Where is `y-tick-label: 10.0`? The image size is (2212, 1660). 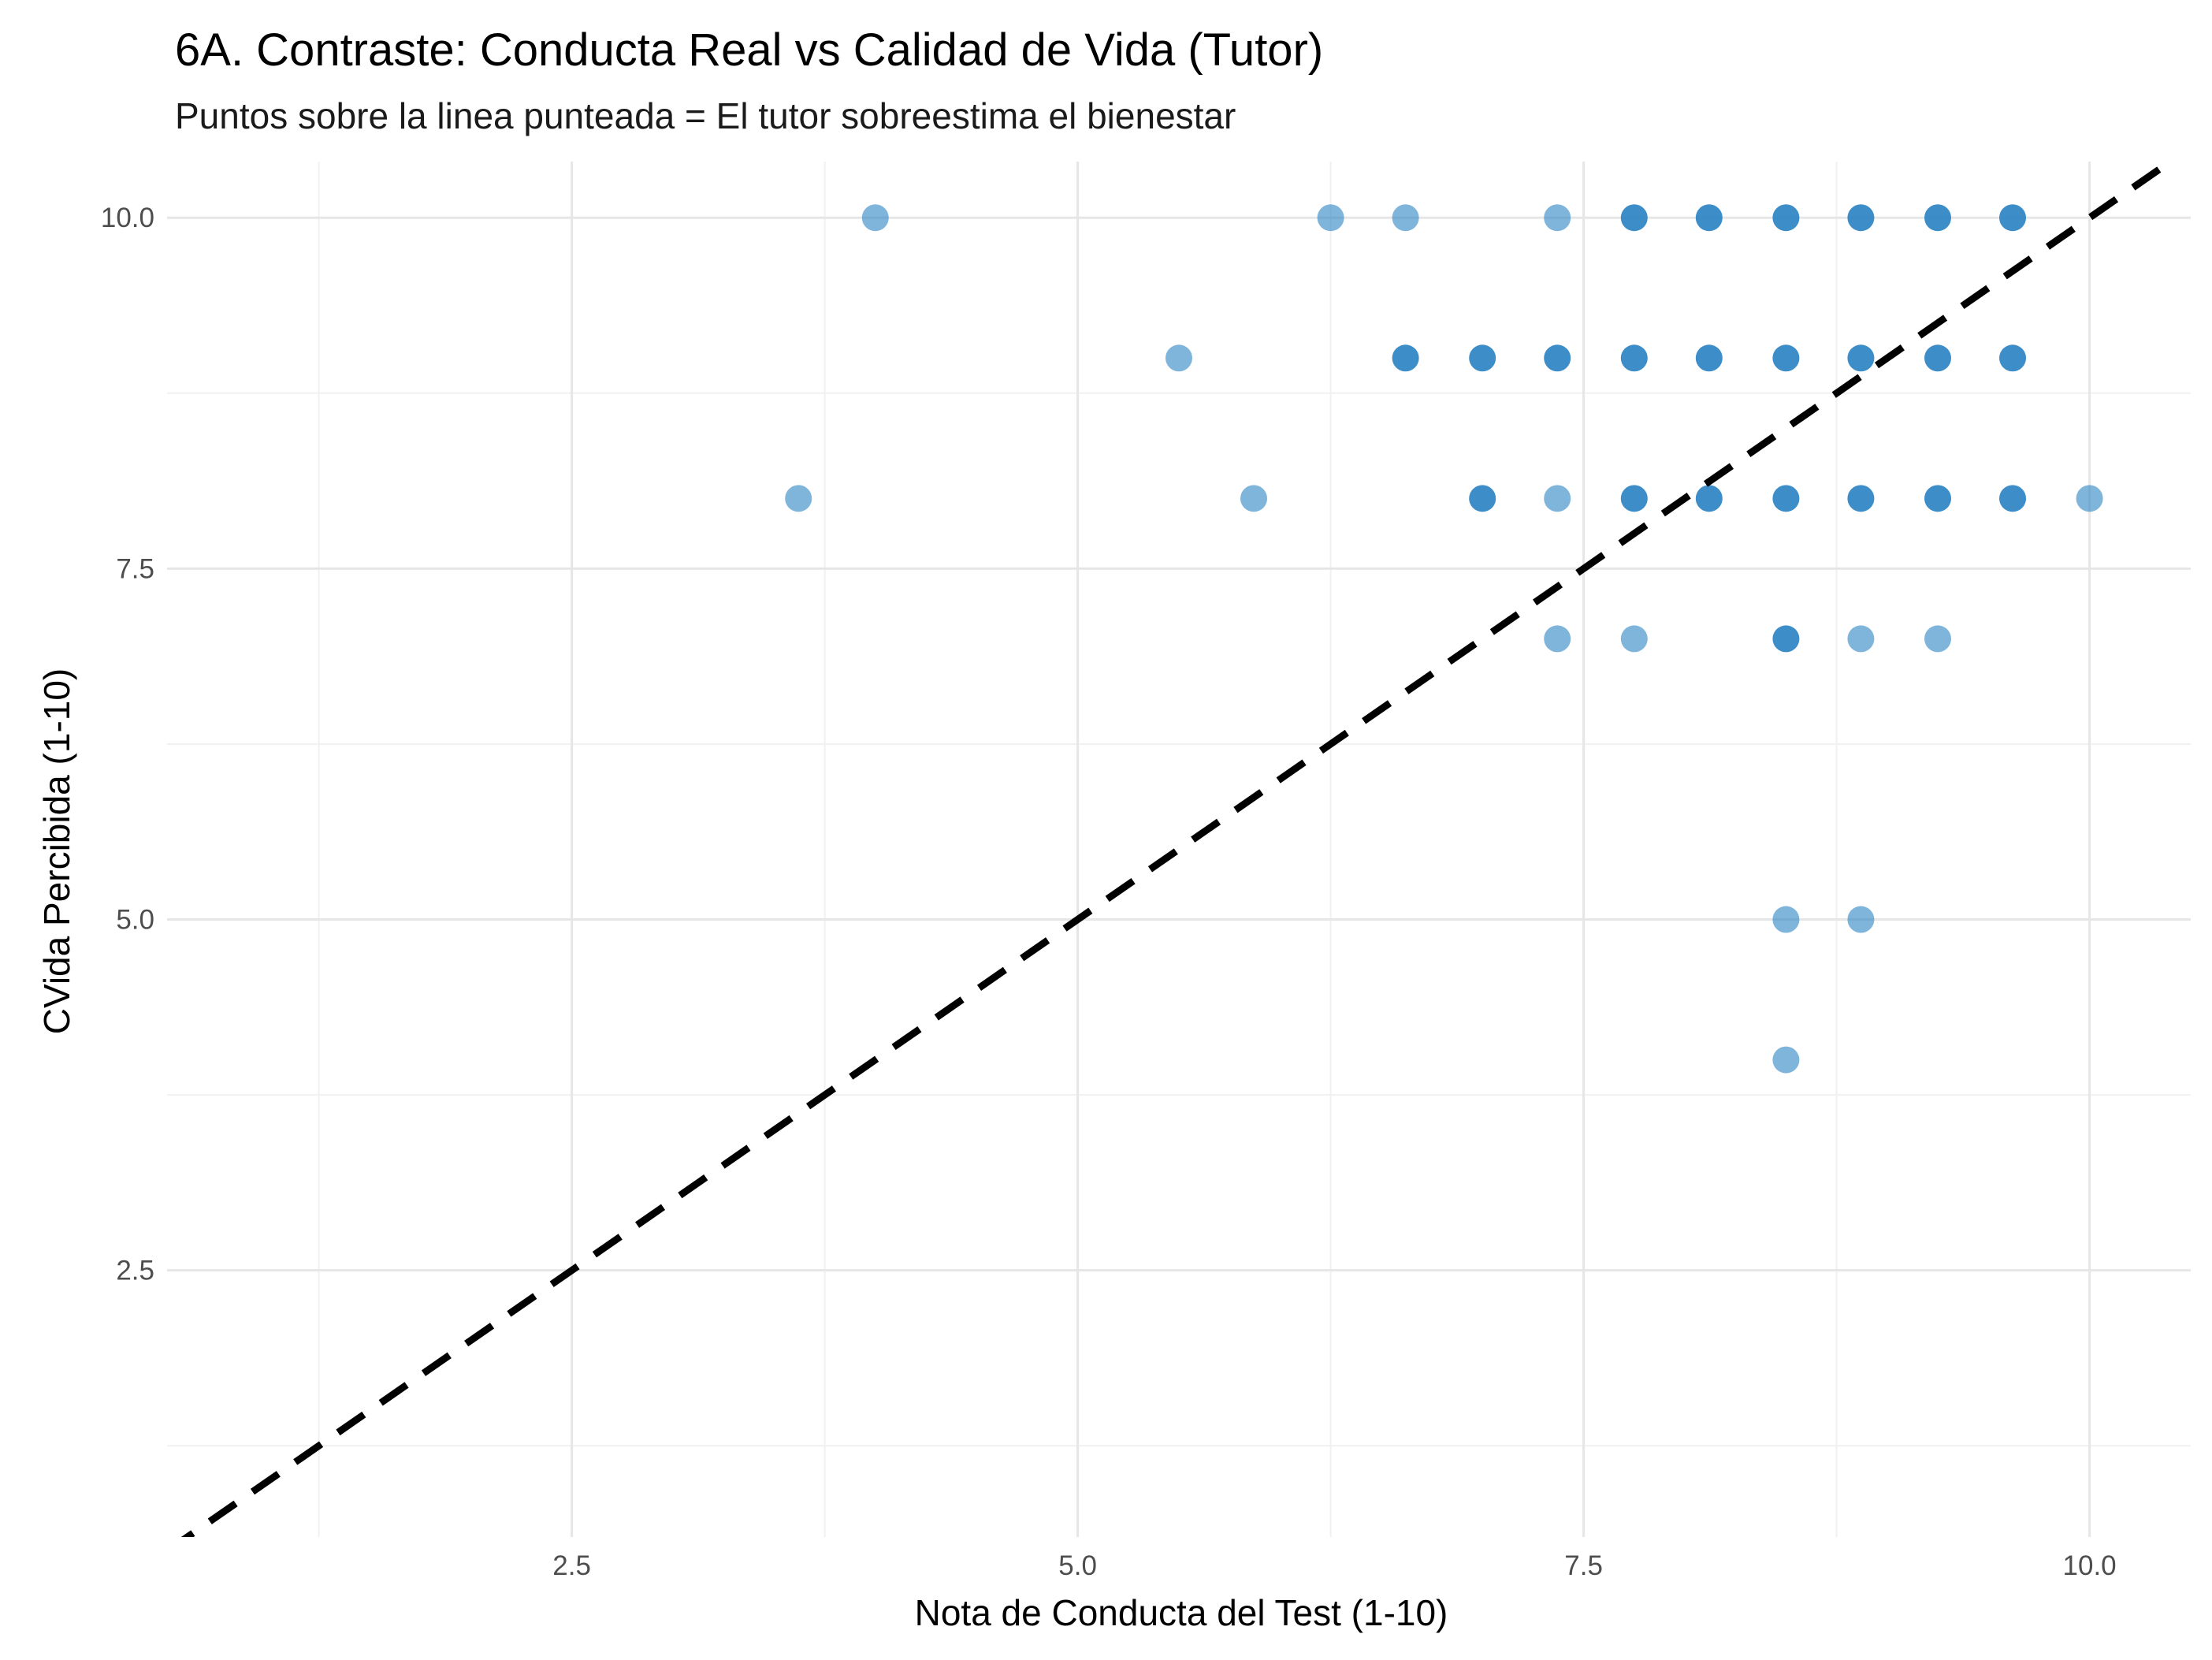 y-tick-label: 10.0 is located at coordinates (127, 218).